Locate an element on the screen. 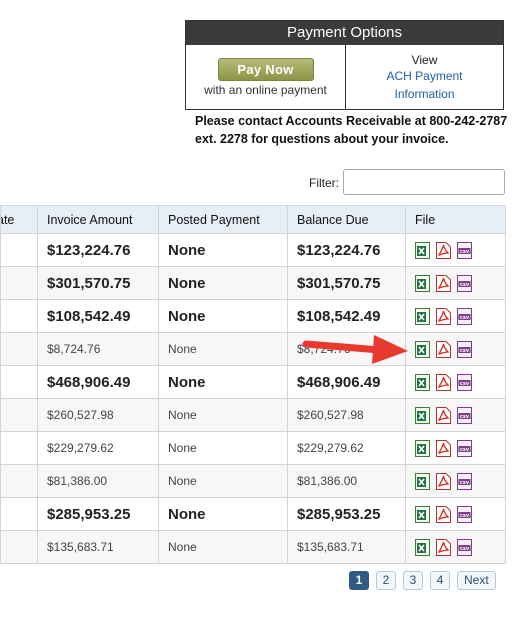  next-page-button: Next is located at coordinates (476, 580).